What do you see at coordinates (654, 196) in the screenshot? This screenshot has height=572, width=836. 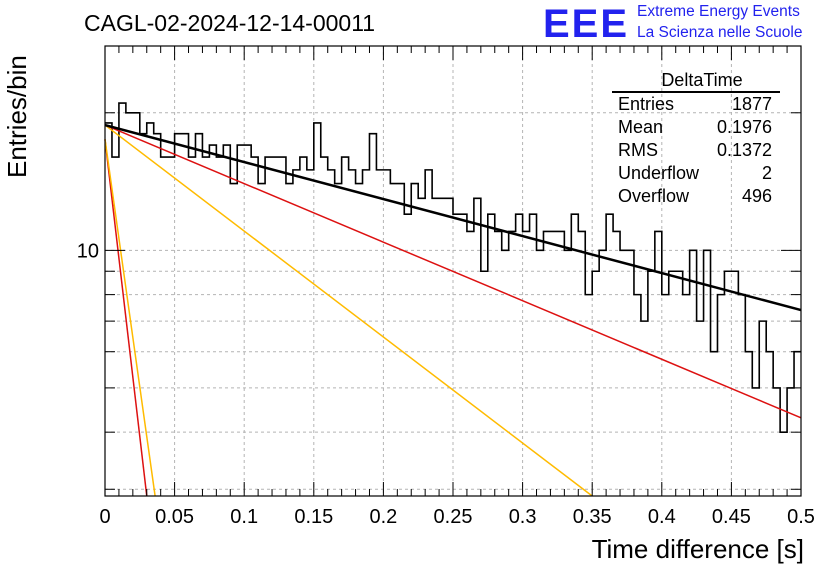 I see `stats-label: Overflow` at bounding box center [654, 196].